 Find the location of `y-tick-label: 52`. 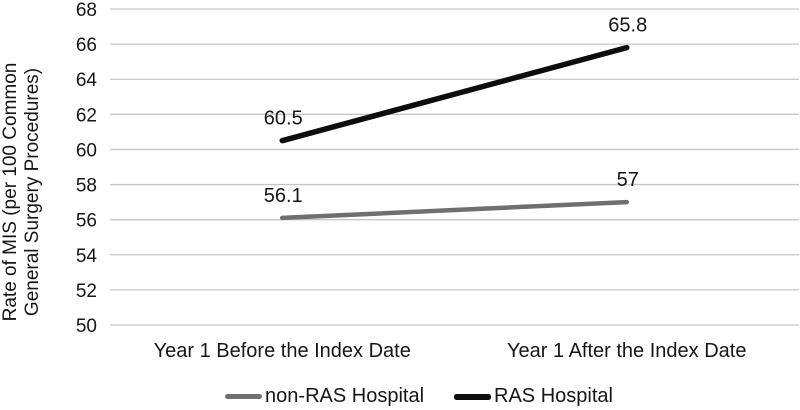

y-tick-label: 52 is located at coordinates (86, 291).